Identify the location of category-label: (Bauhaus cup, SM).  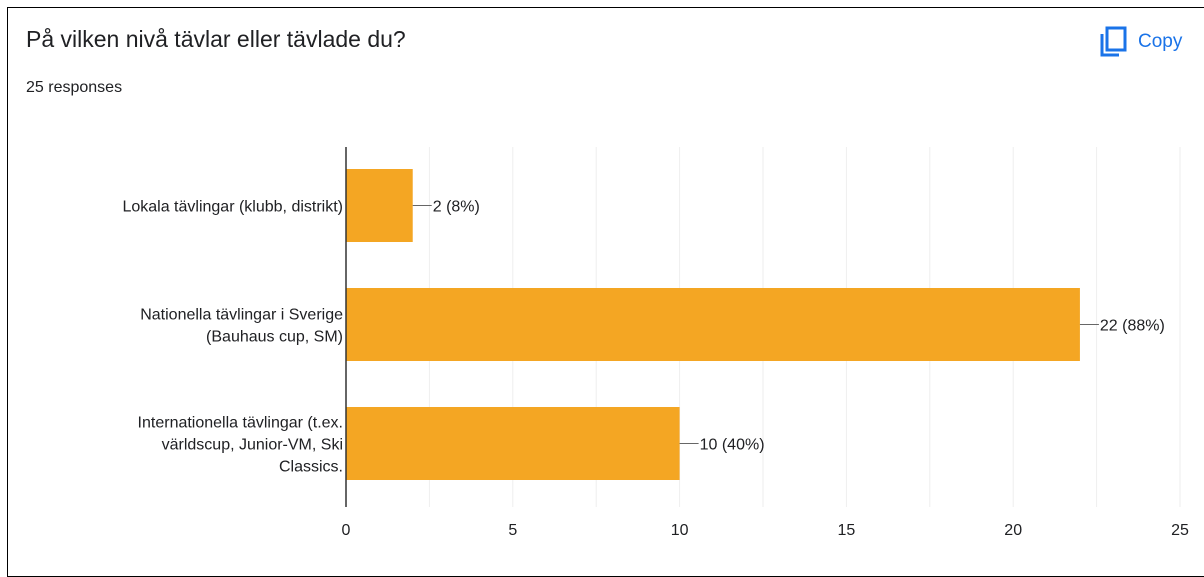
(274, 337).